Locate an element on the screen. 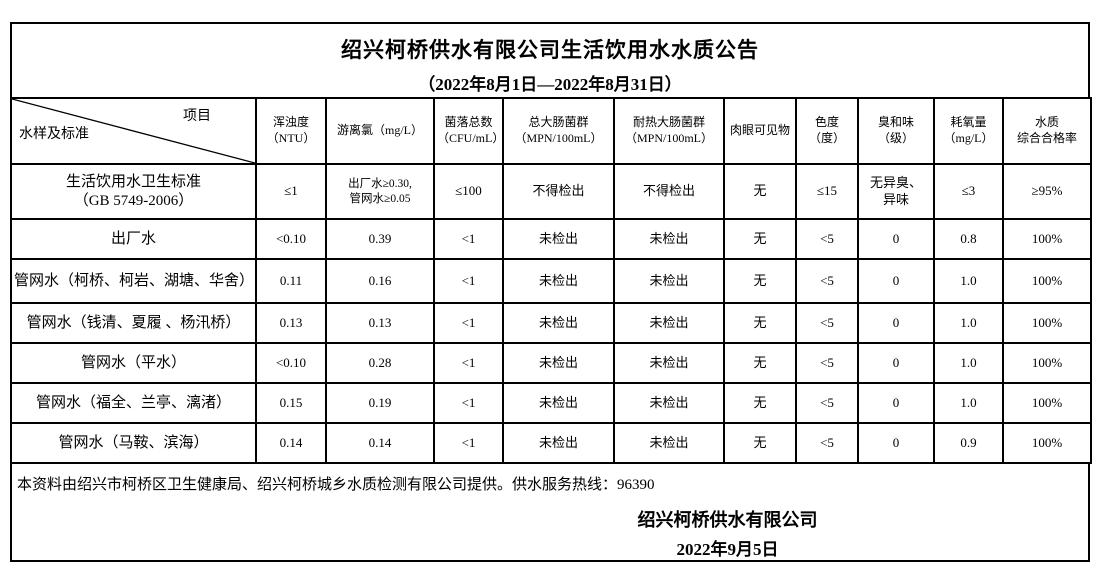  table-cell: ≤15 is located at coordinates (827, 191).